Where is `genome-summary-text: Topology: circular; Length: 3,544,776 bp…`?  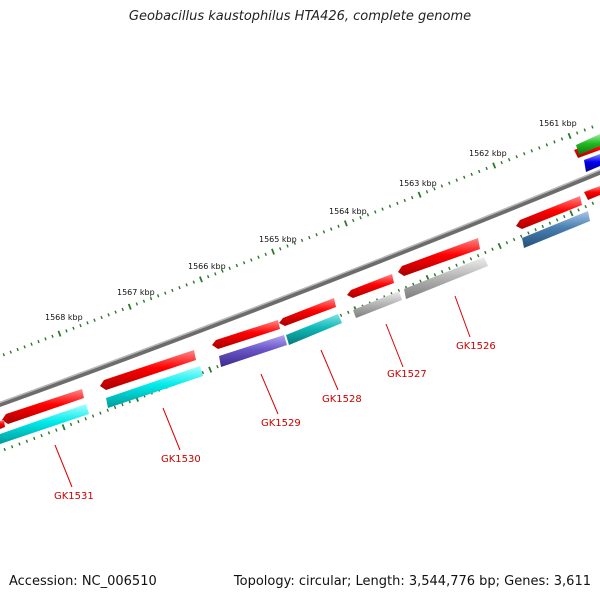
genome-summary-text: Topology: circular; Length: 3,544,776 bp… is located at coordinates (412, 581).